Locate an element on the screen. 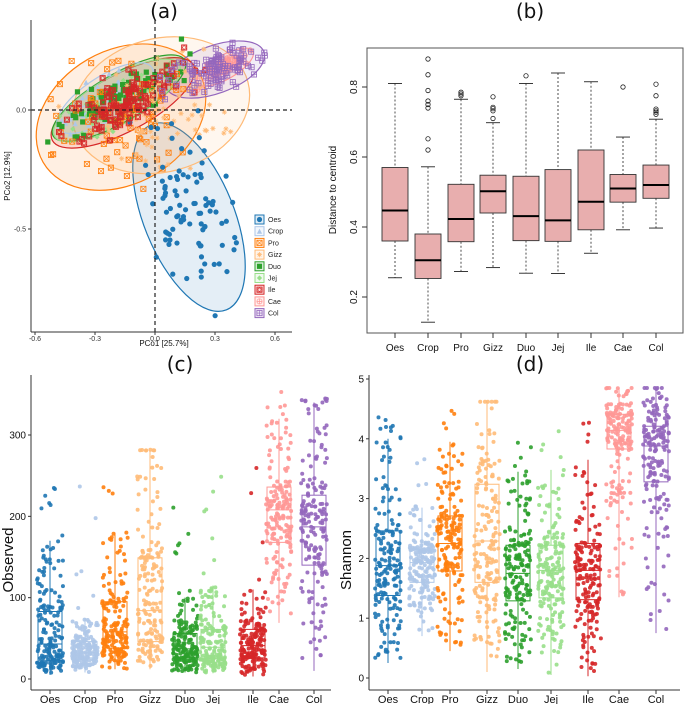 This screenshot has width=685, height=704. outlier is located at coordinates (656, 84).